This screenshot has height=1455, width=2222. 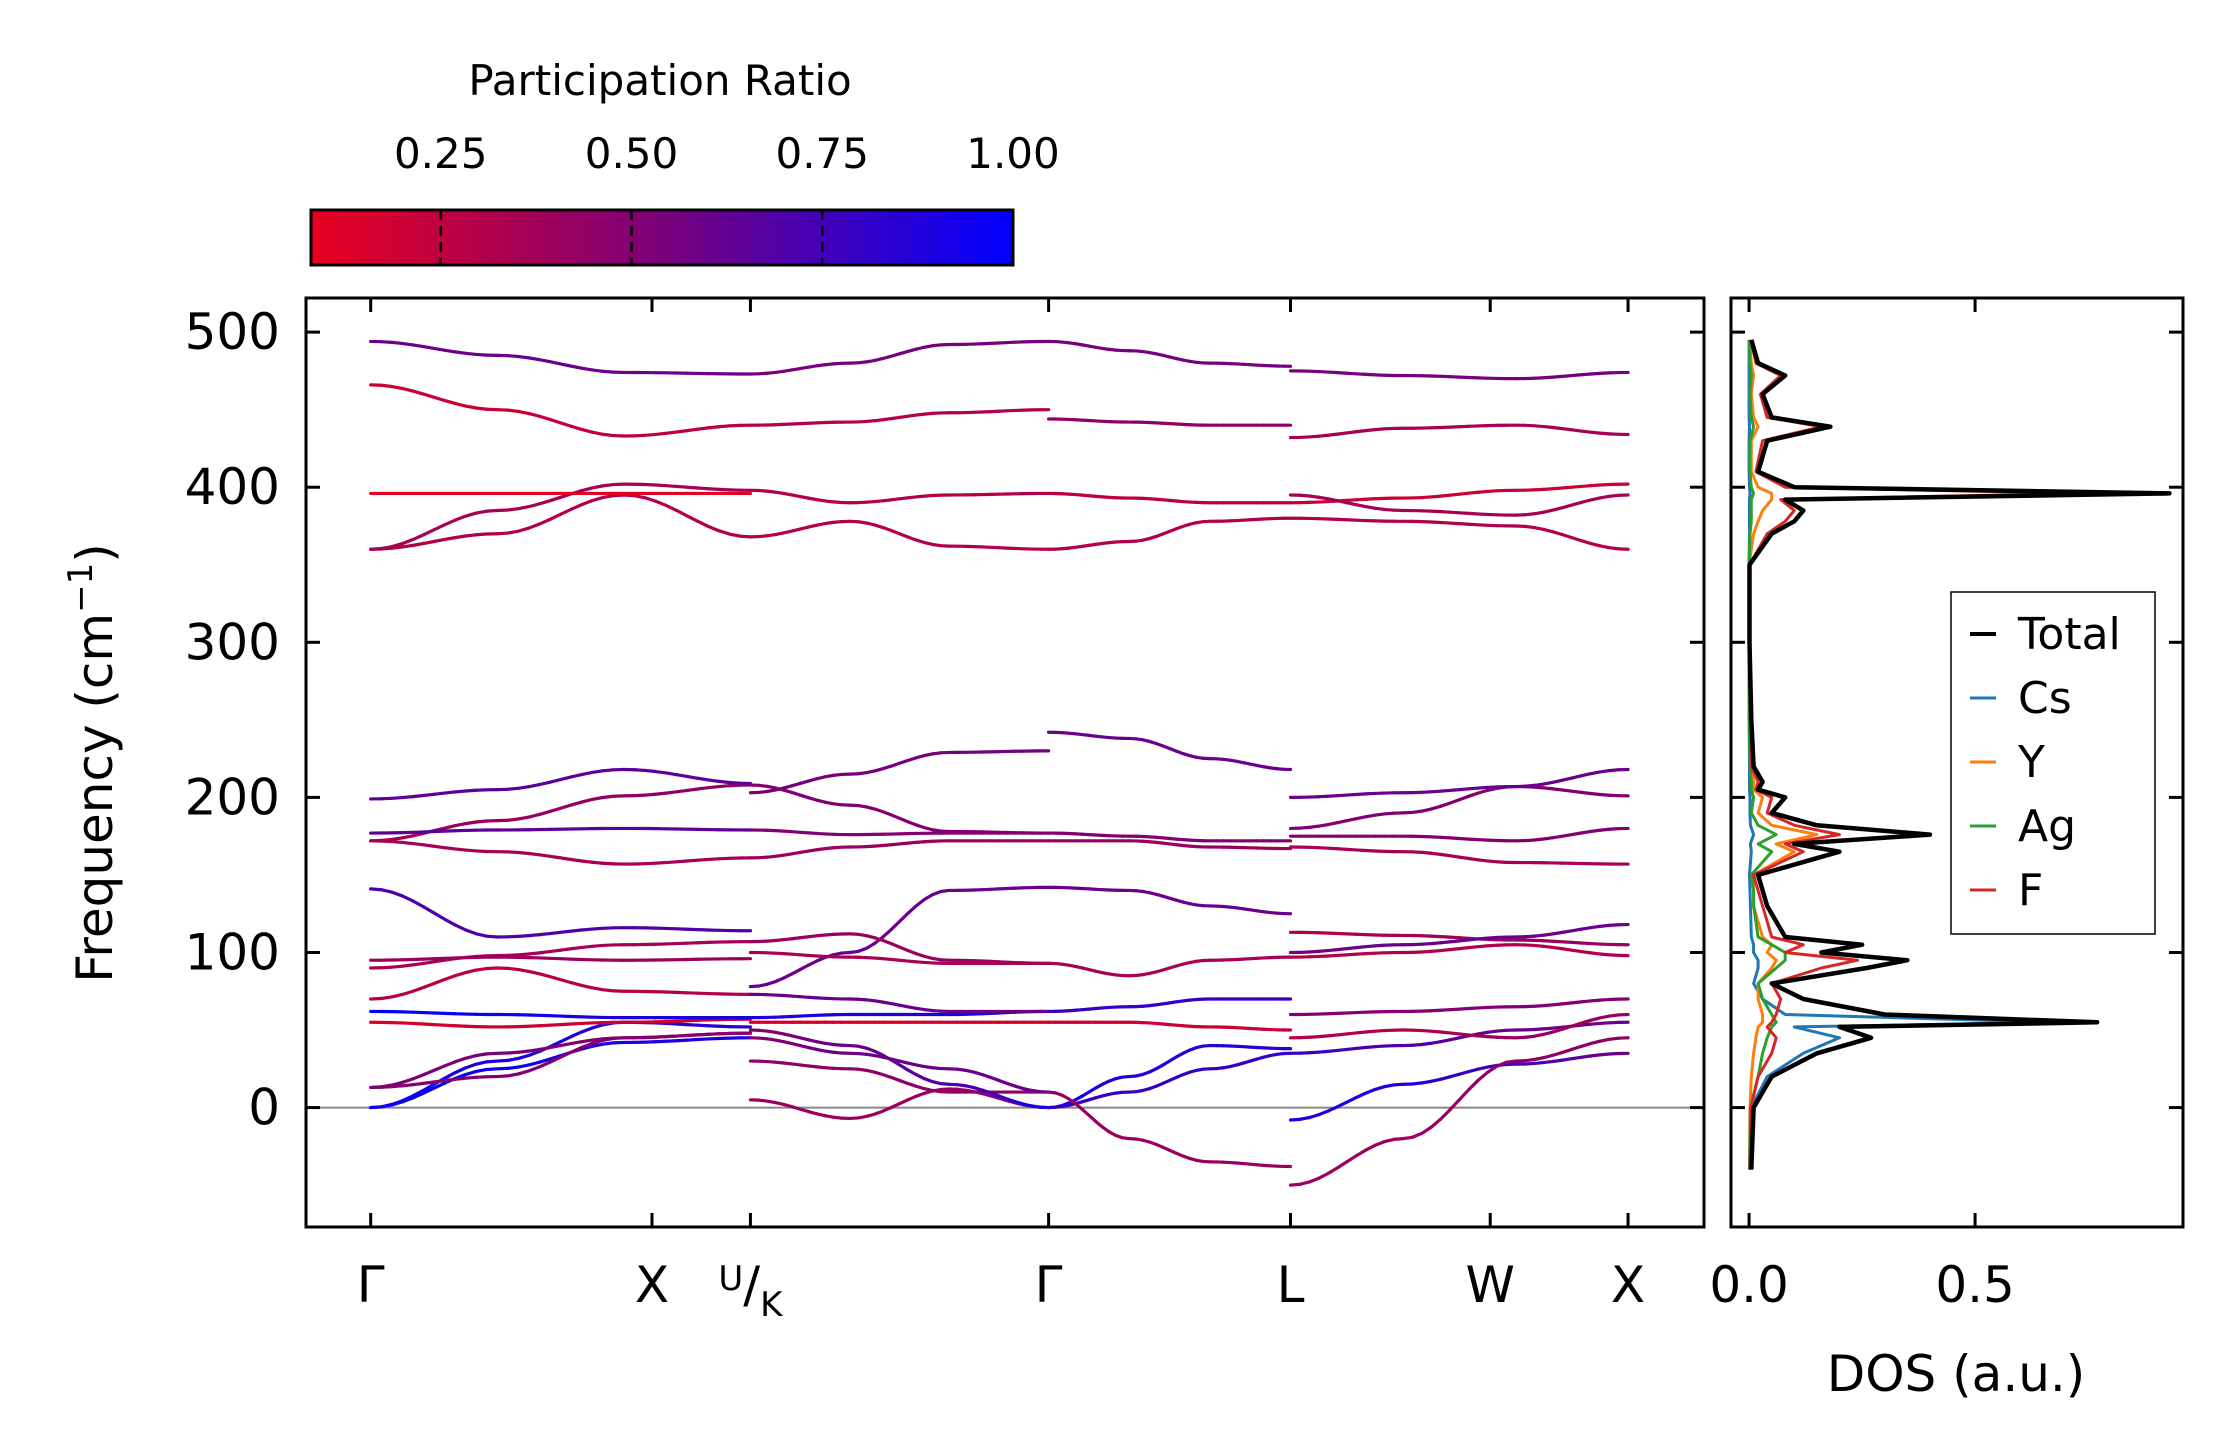 I want to click on colorbar: Participation Ratio 0.25 0.50 0.75 1.00, so click(x=684, y=161).